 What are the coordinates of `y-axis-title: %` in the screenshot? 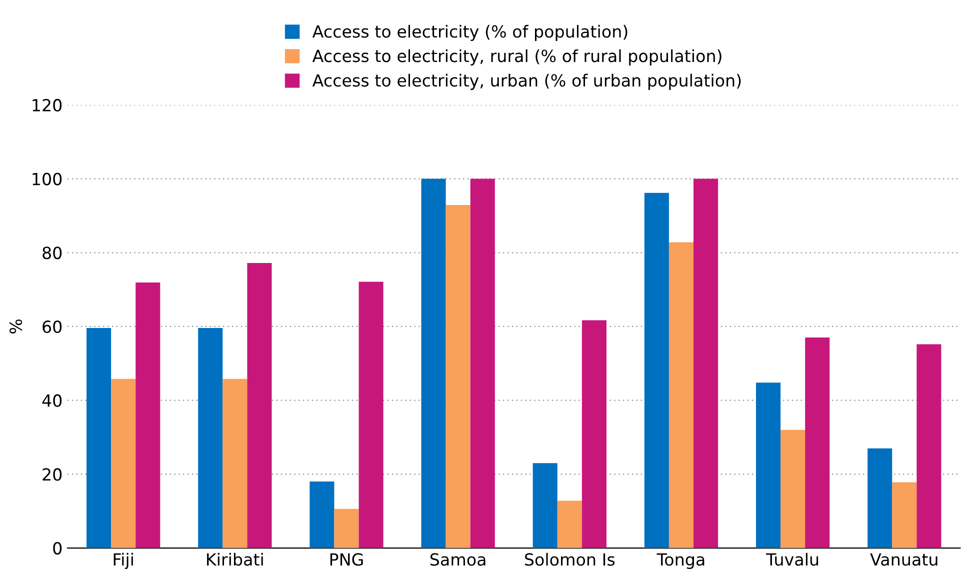 It's located at (15, 326).